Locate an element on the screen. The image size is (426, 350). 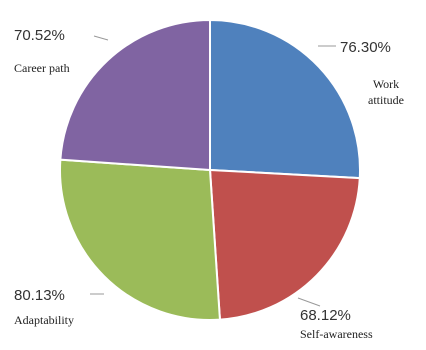
category-label-work-attitude-line-1: Work is located at coordinates (386, 84).